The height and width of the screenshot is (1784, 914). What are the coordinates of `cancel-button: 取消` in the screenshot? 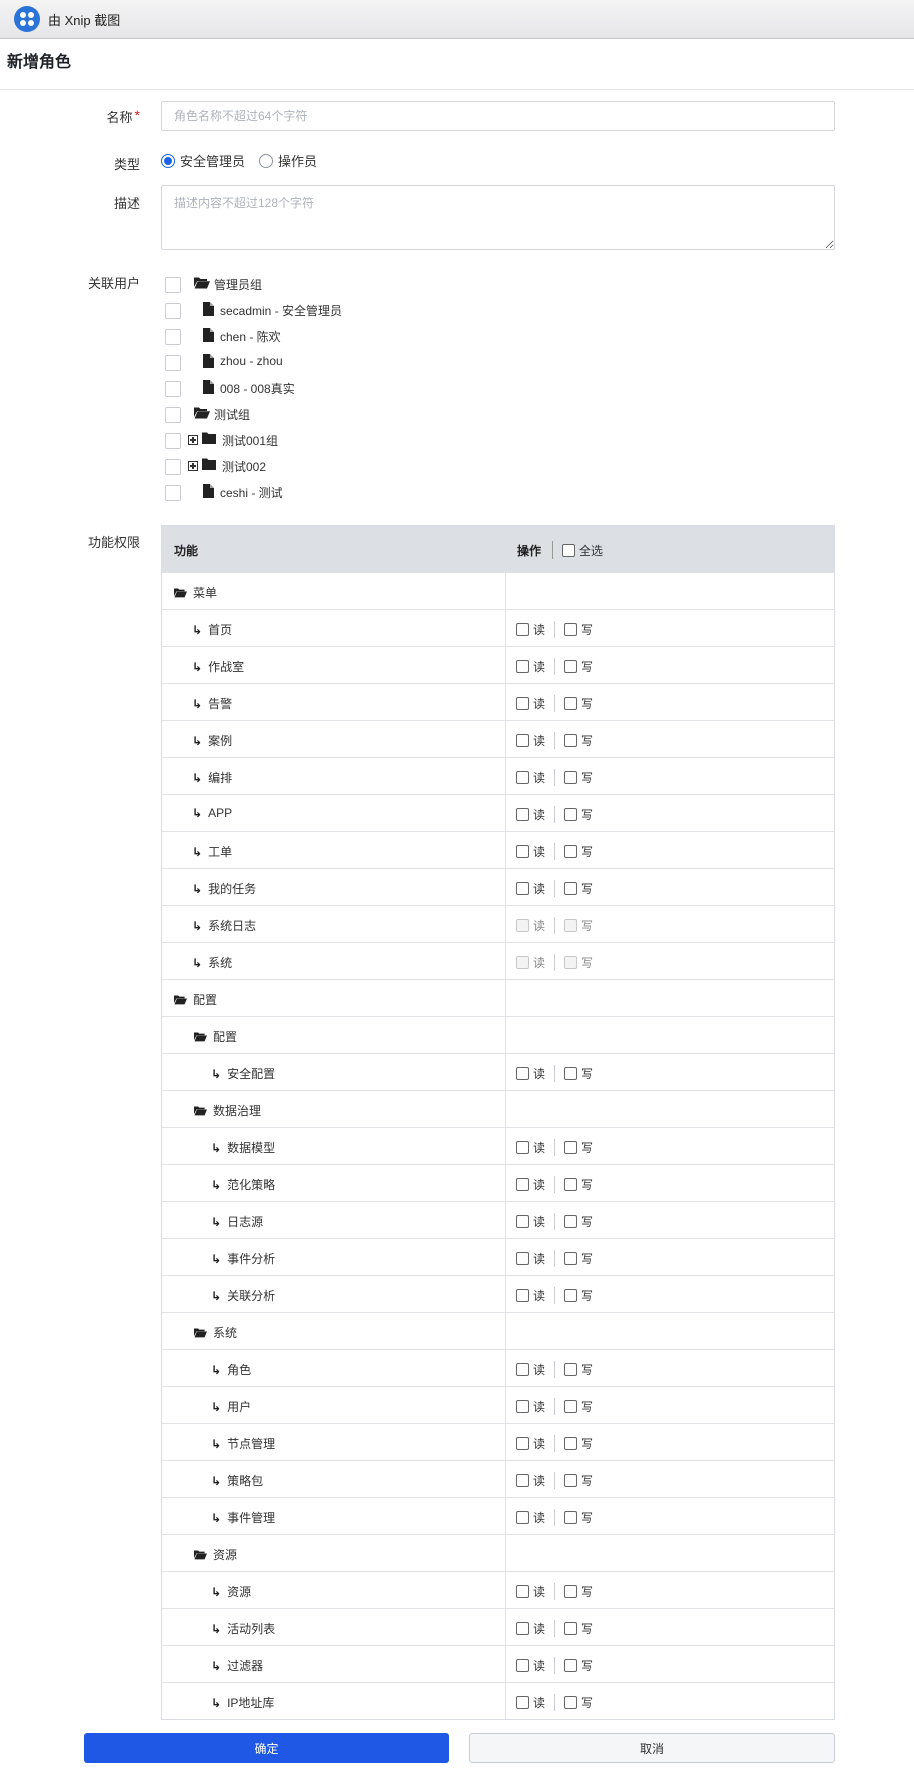 It's located at (652, 1748).